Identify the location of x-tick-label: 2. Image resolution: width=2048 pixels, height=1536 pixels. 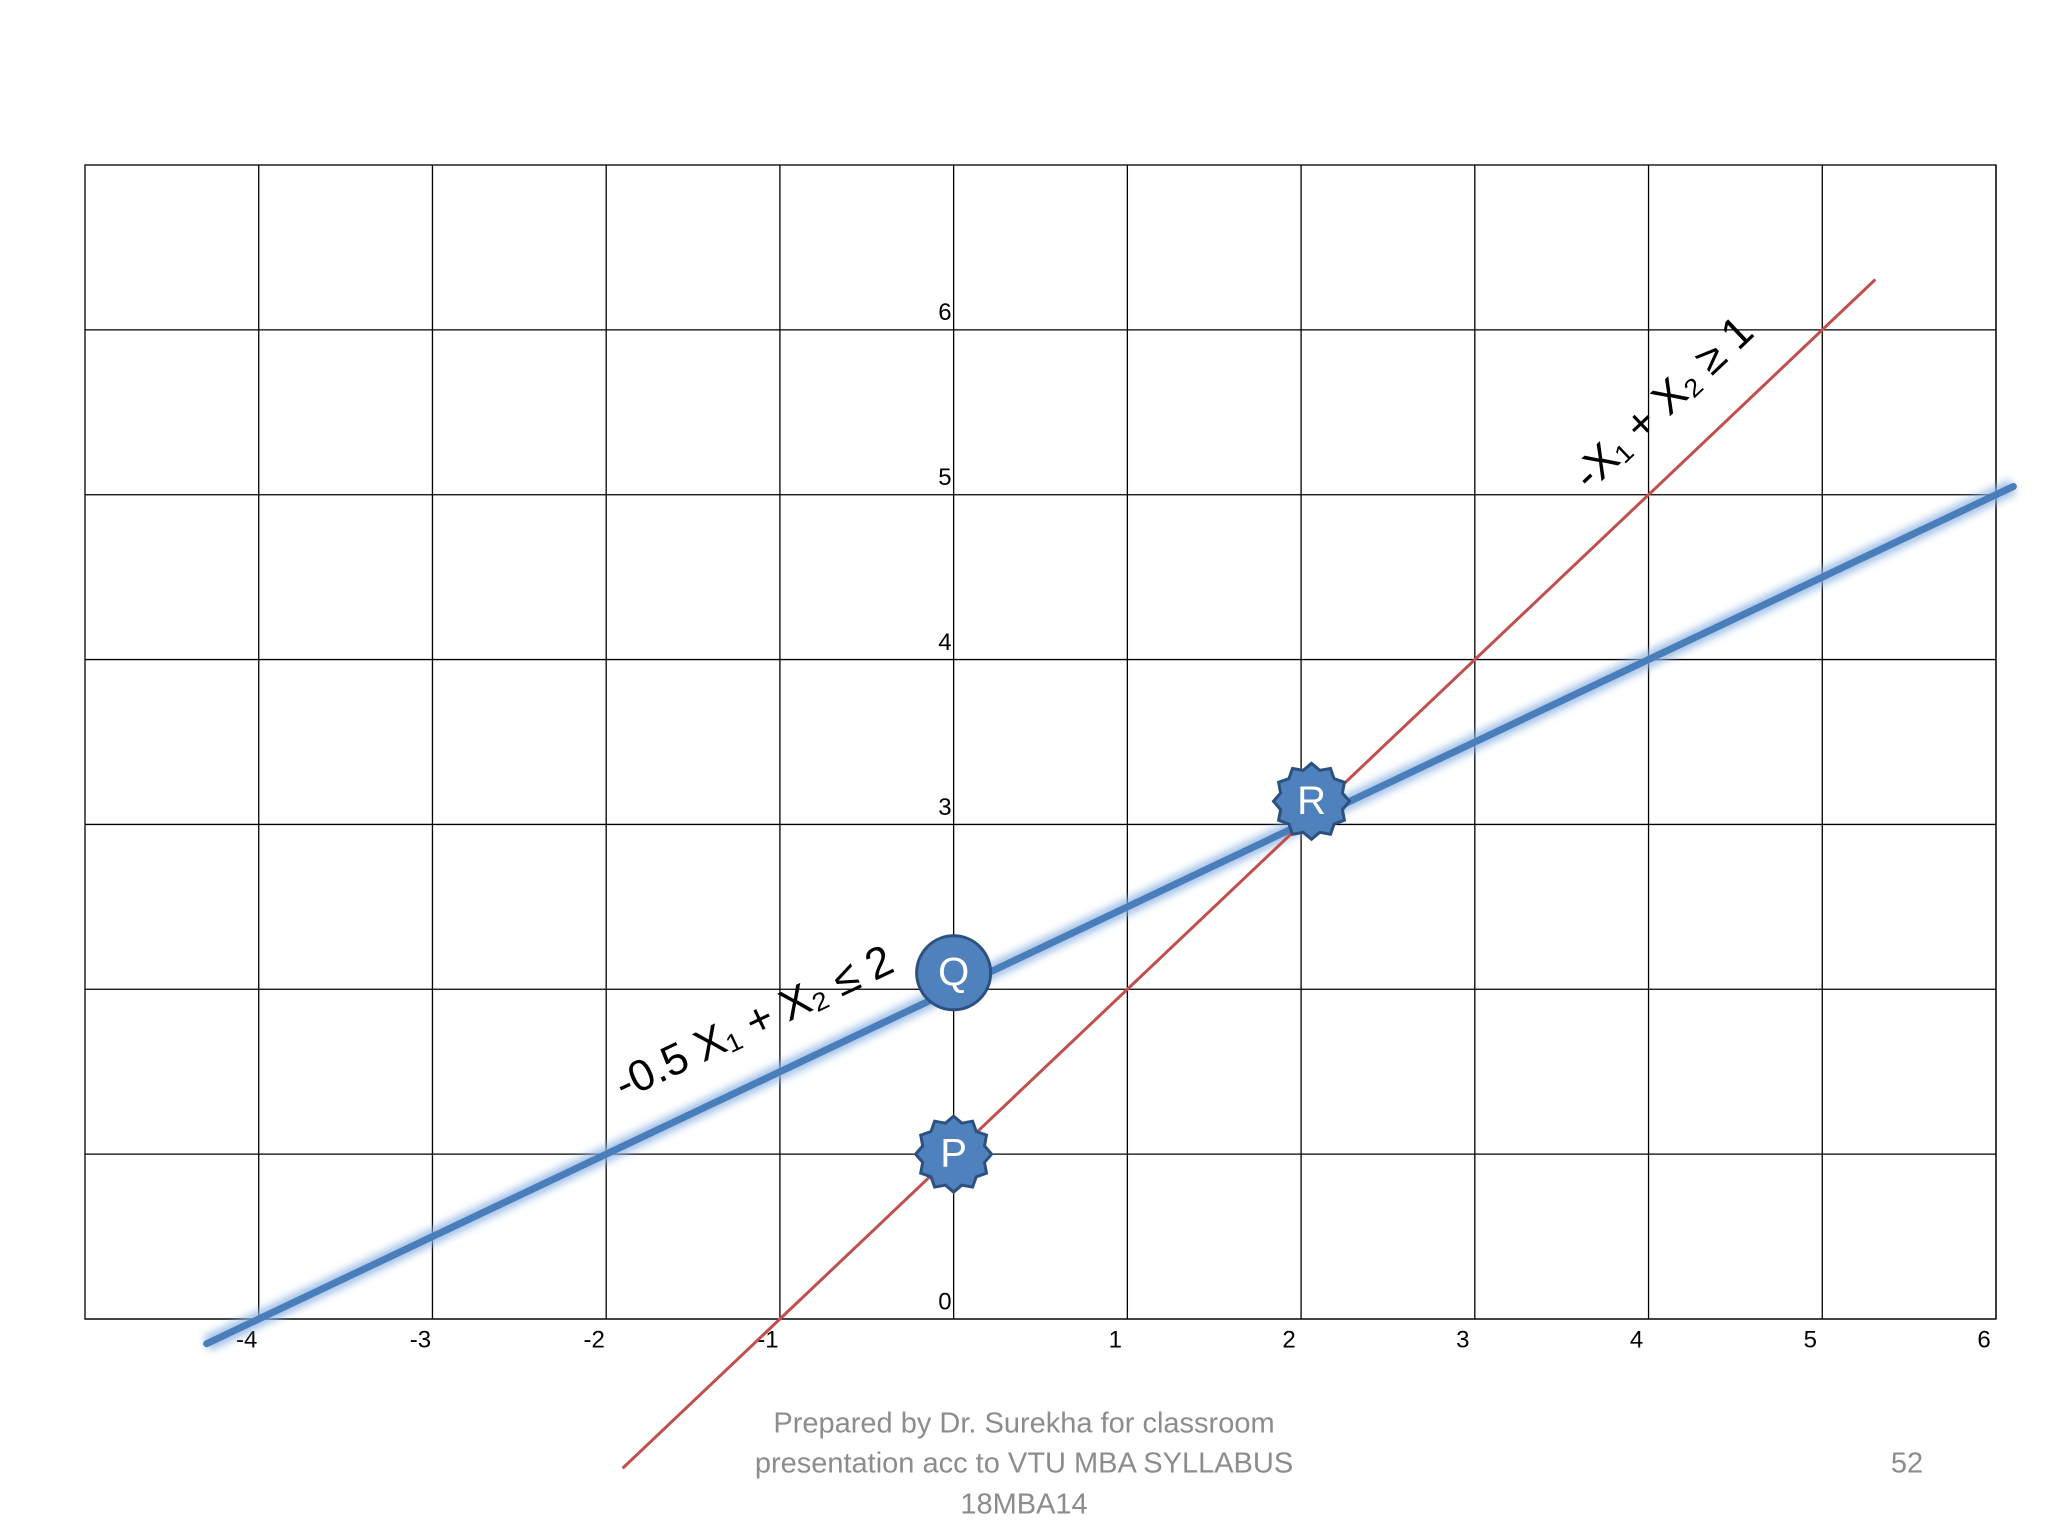
(1288, 1339).